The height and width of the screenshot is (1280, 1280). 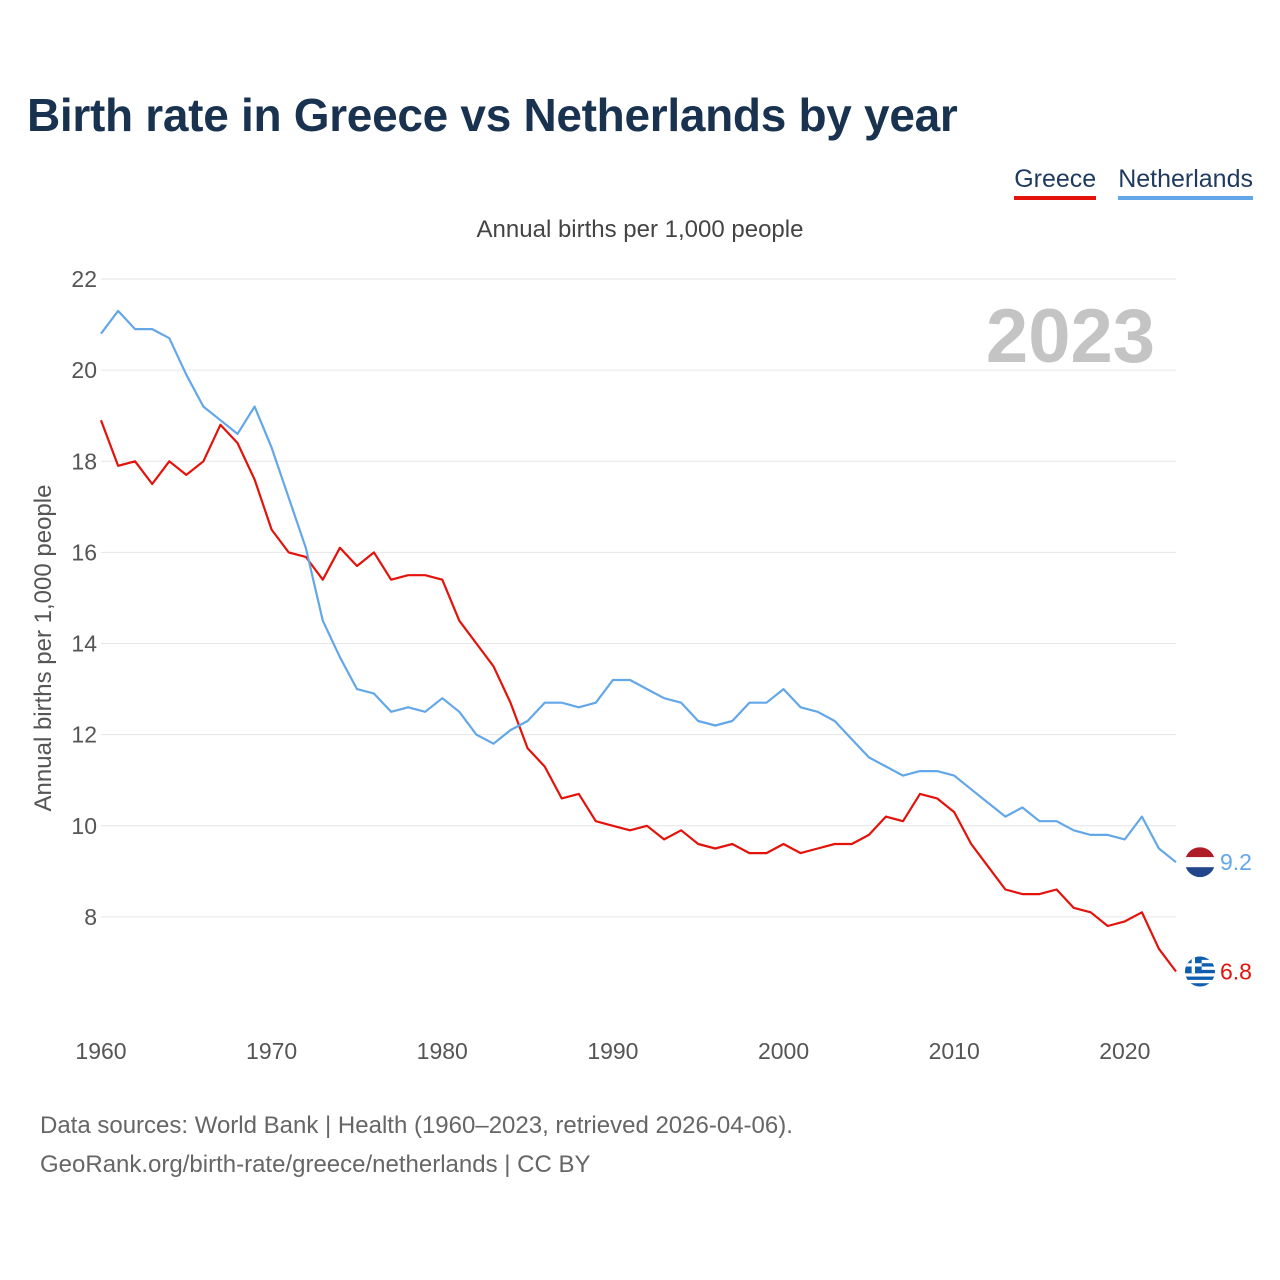 I want to click on x-tick-label: 1980, so click(x=442, y=1051).